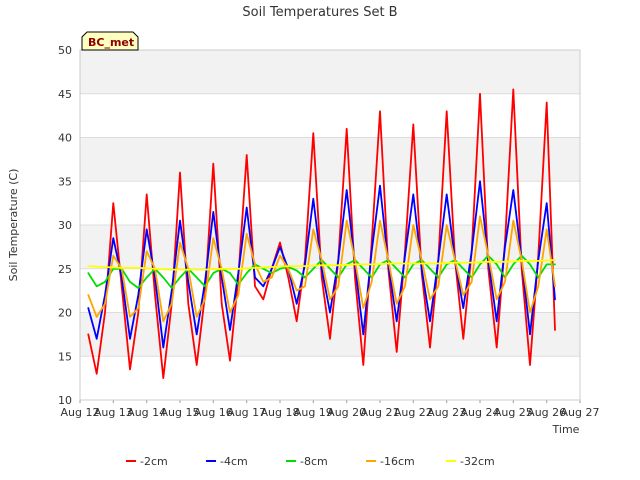  I want to click on x-axis-label: Time, so click(566, 429).